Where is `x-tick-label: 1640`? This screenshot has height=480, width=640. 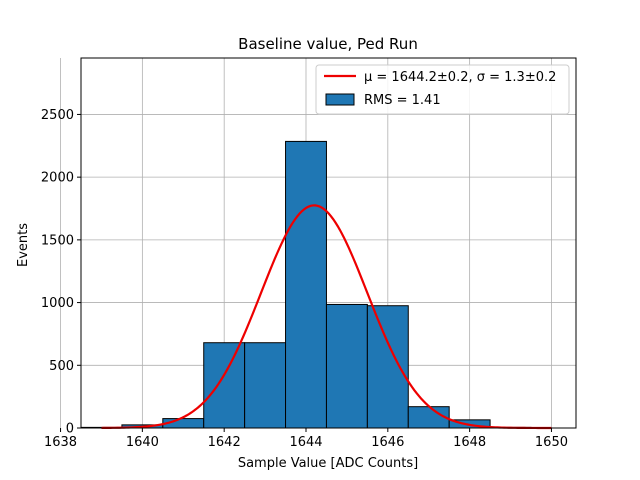 x-tick-label: 1640 is located at coordinates (142, 442).